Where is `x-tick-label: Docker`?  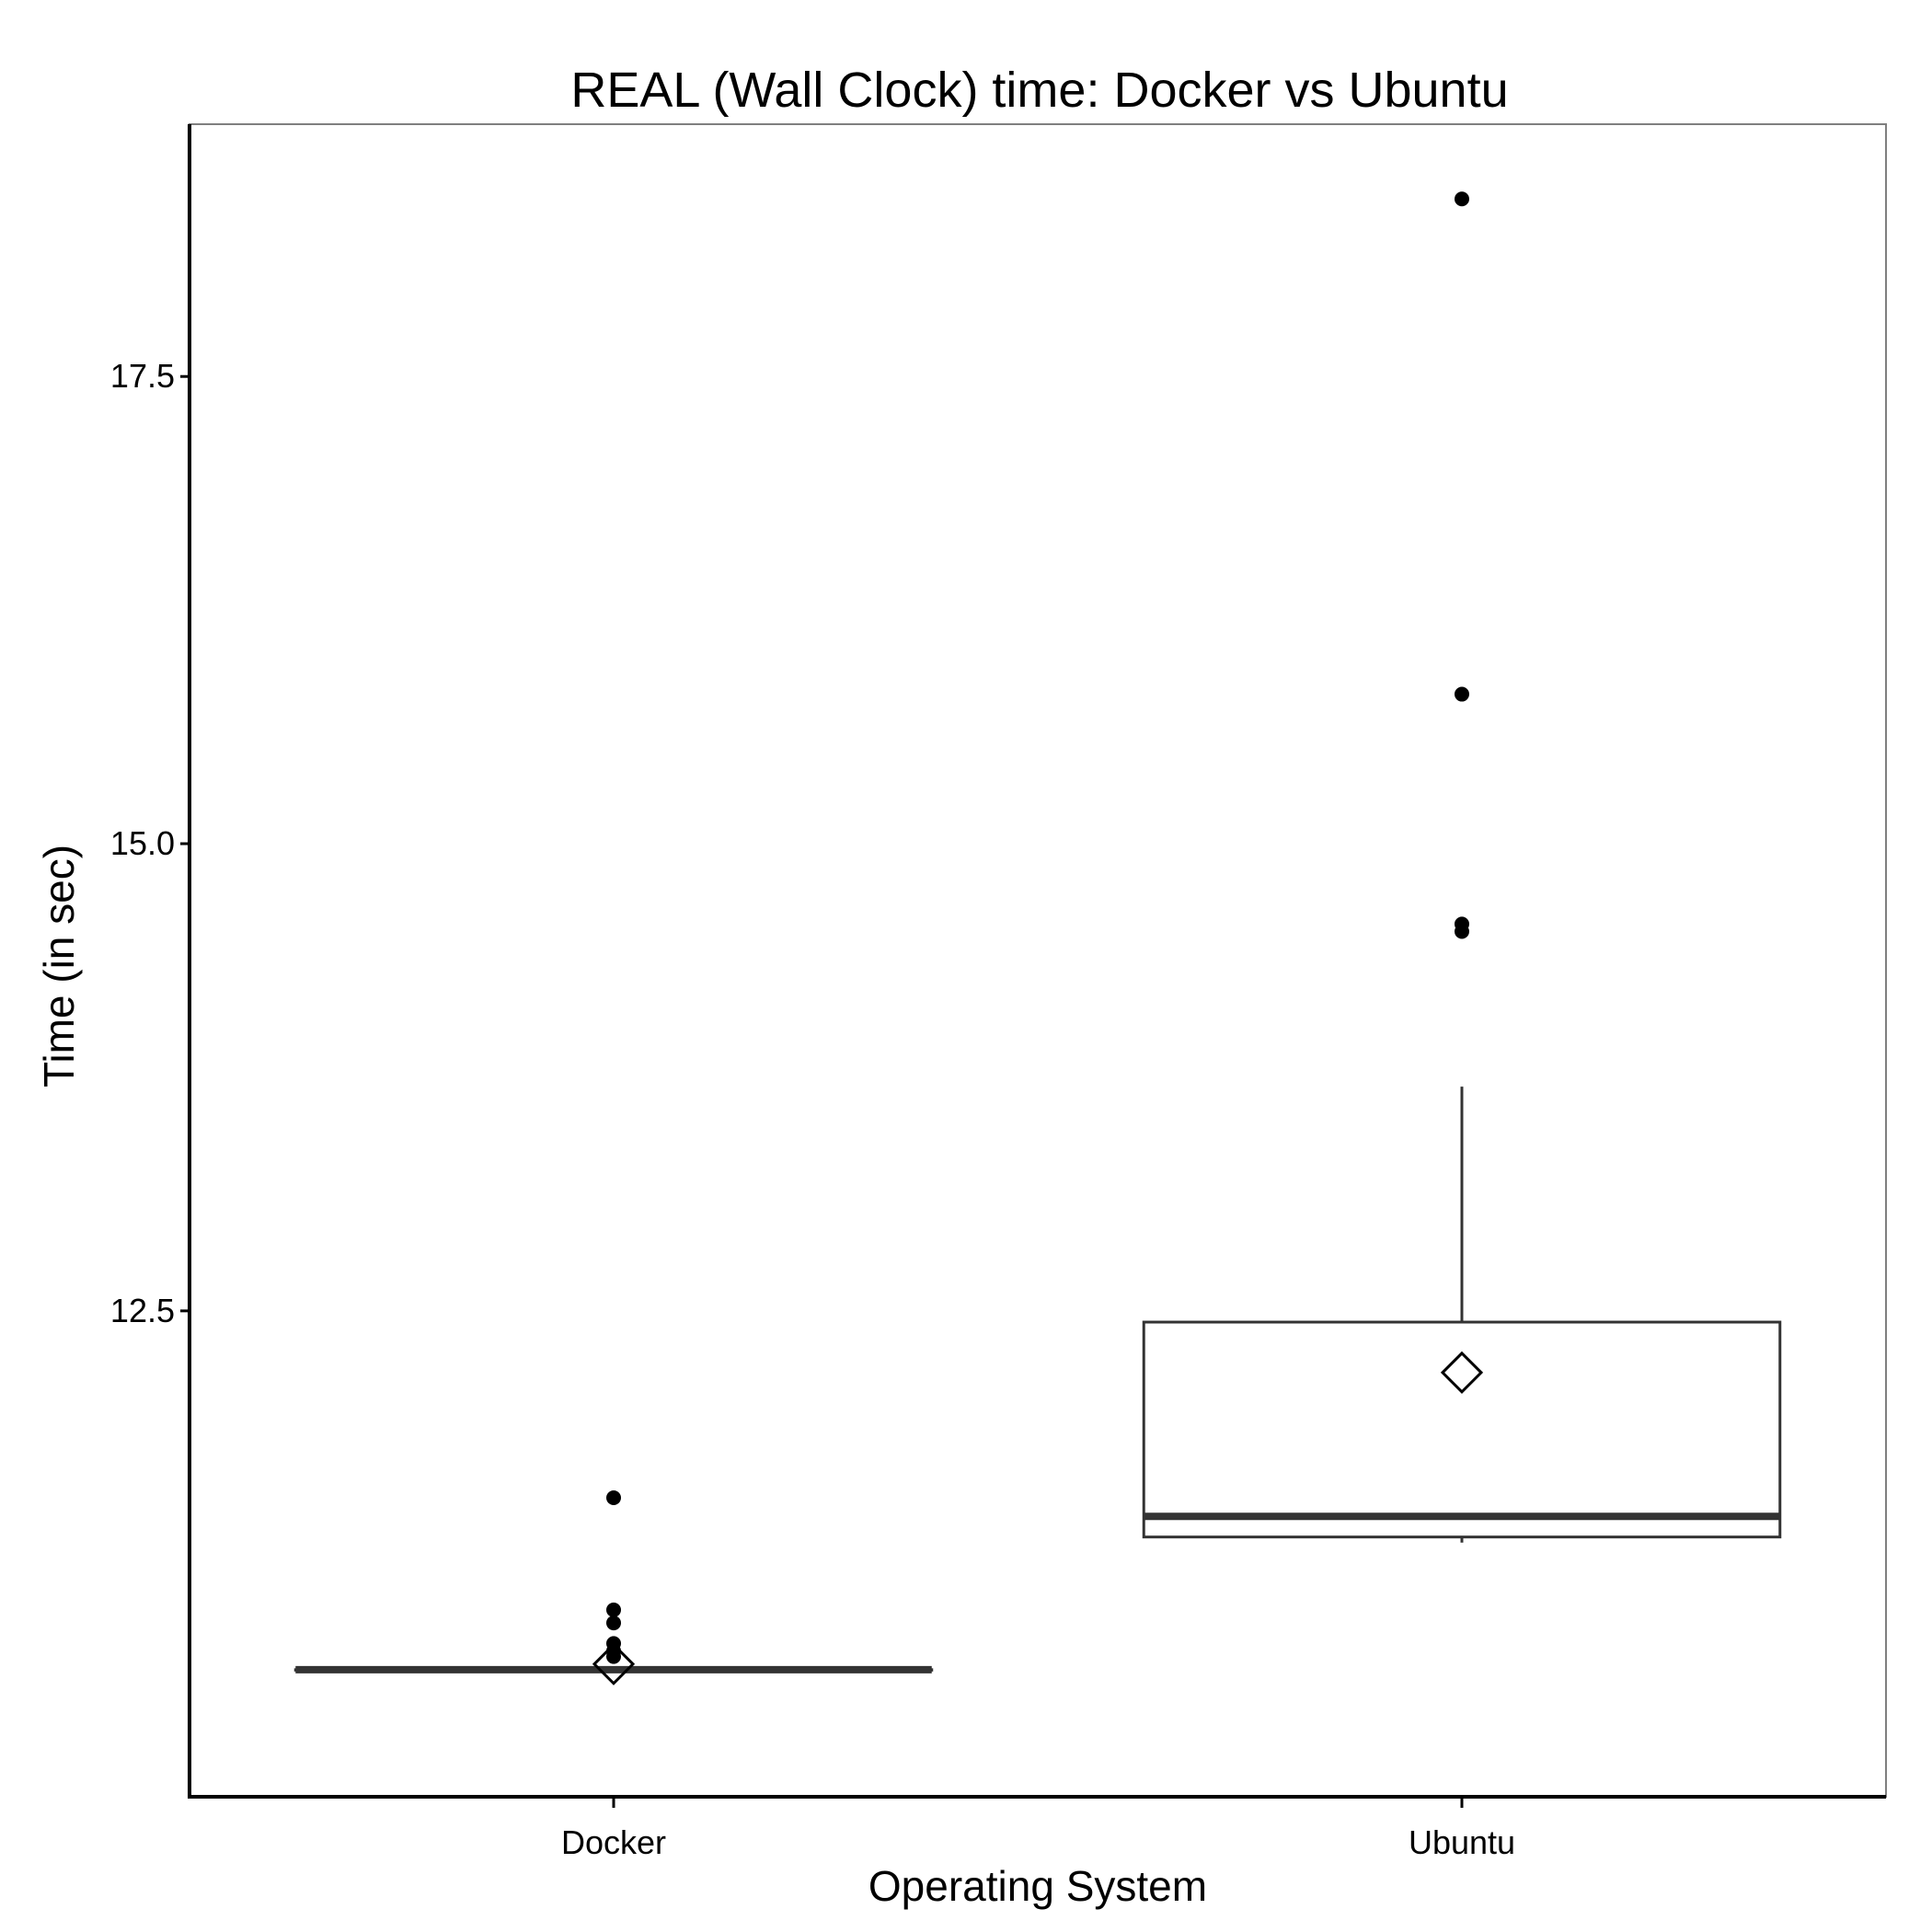 x-tick-label: Docker is located at coordinates (613, 1842).